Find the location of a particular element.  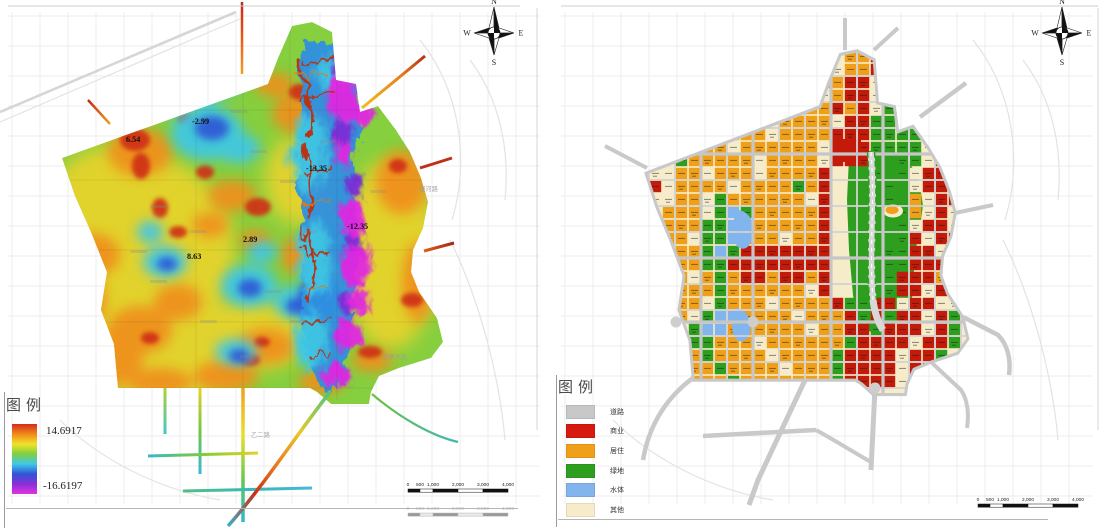

legend-item-3: 绿地 is located at coordinates (595, 471).